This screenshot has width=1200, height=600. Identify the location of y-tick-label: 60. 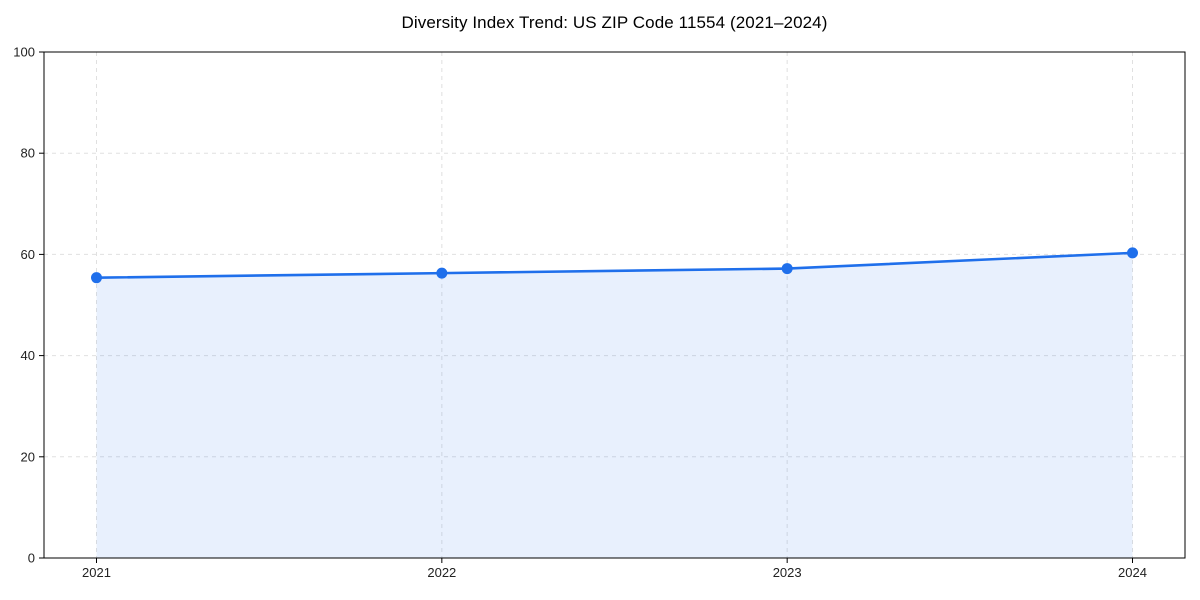
(28, 254).